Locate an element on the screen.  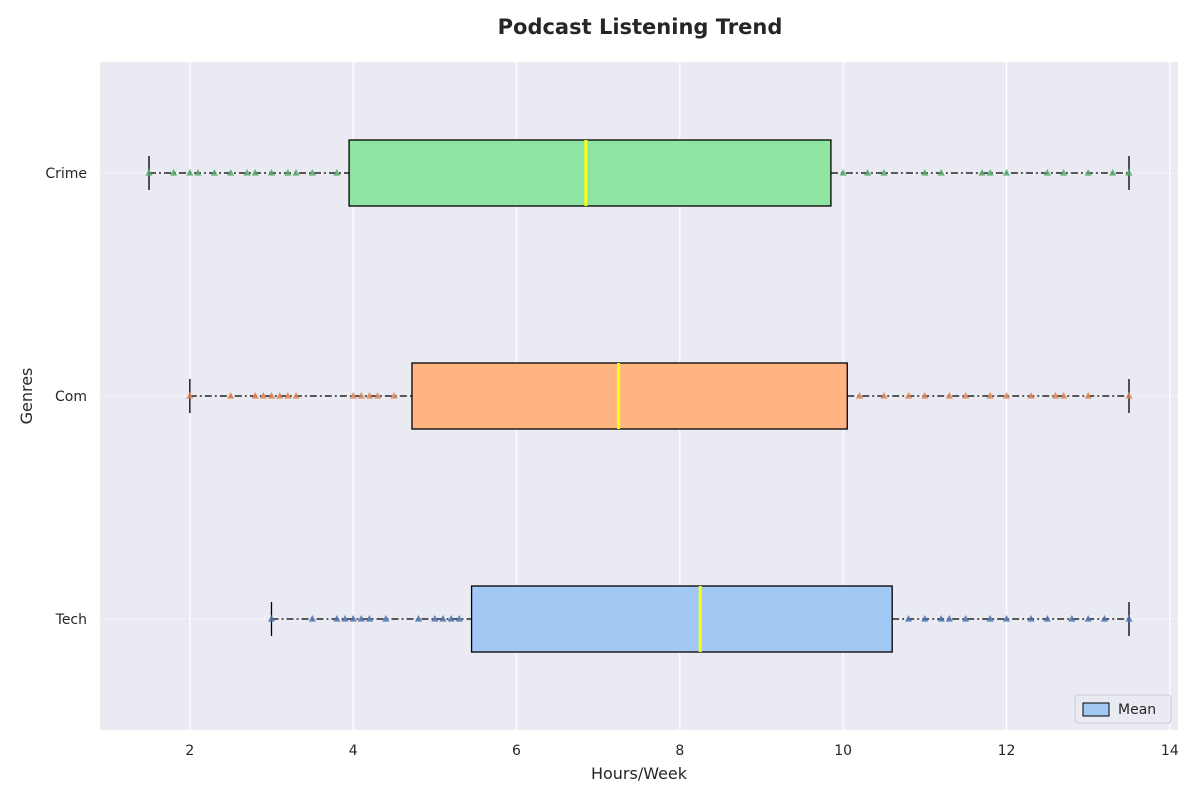
x-tick-label: 8 is located at coordinates (679, 751).